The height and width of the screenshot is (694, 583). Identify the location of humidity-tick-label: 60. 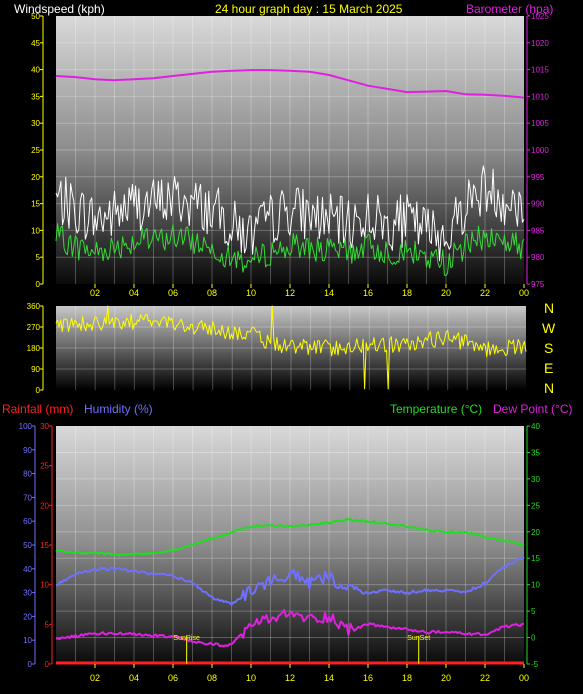
(27, 521).